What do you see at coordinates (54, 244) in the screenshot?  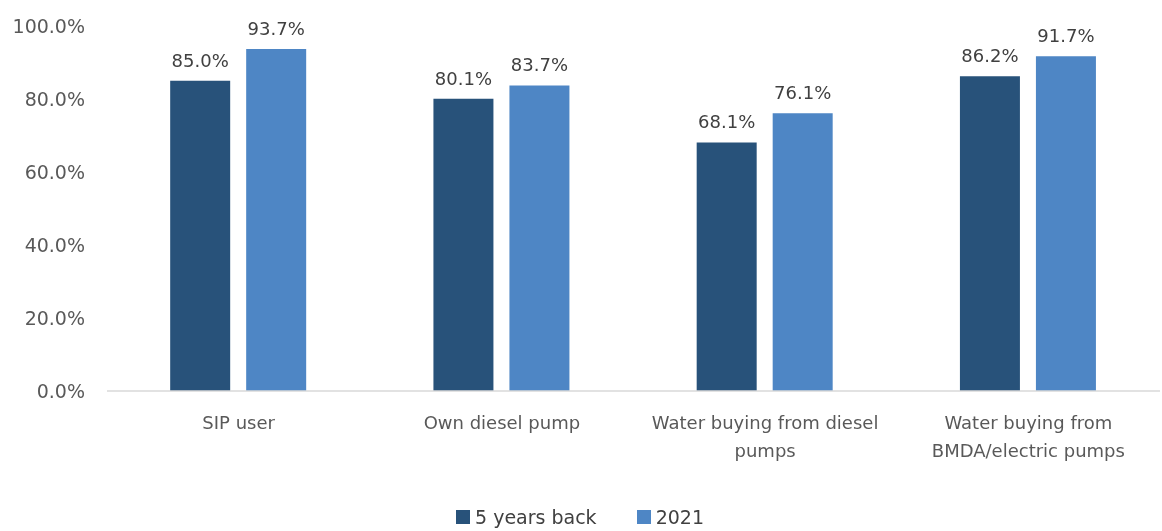 I see `y-tick-label: 40.0%` at bounding box center [54, 244].